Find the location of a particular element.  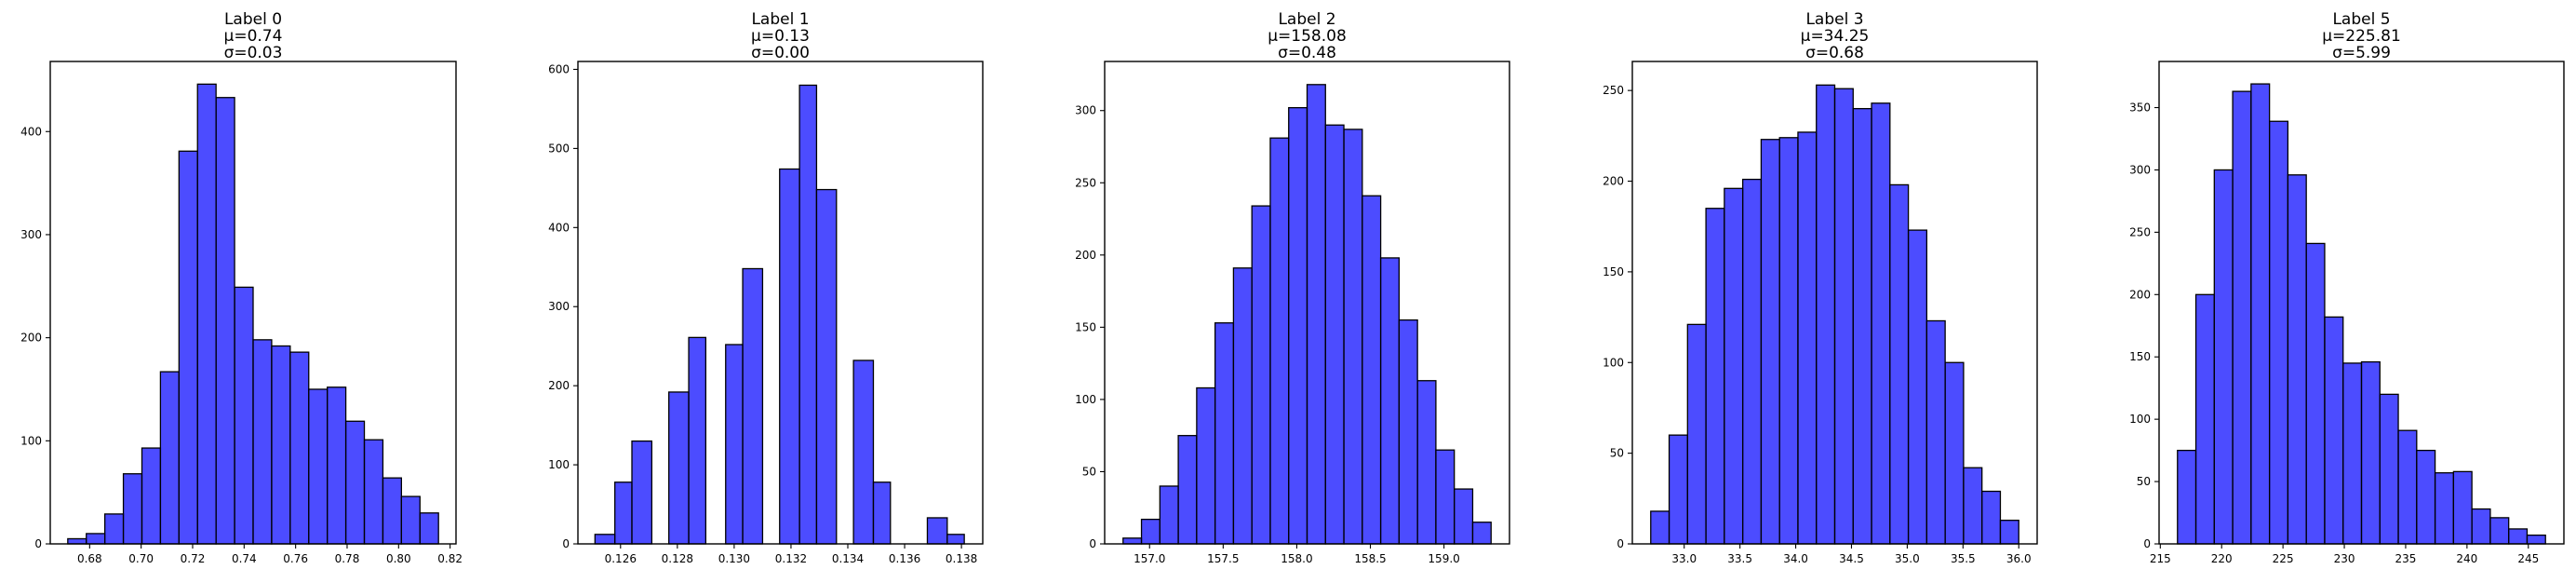

x-tick-label: 35.0 is located at coordinates (1907, 558).